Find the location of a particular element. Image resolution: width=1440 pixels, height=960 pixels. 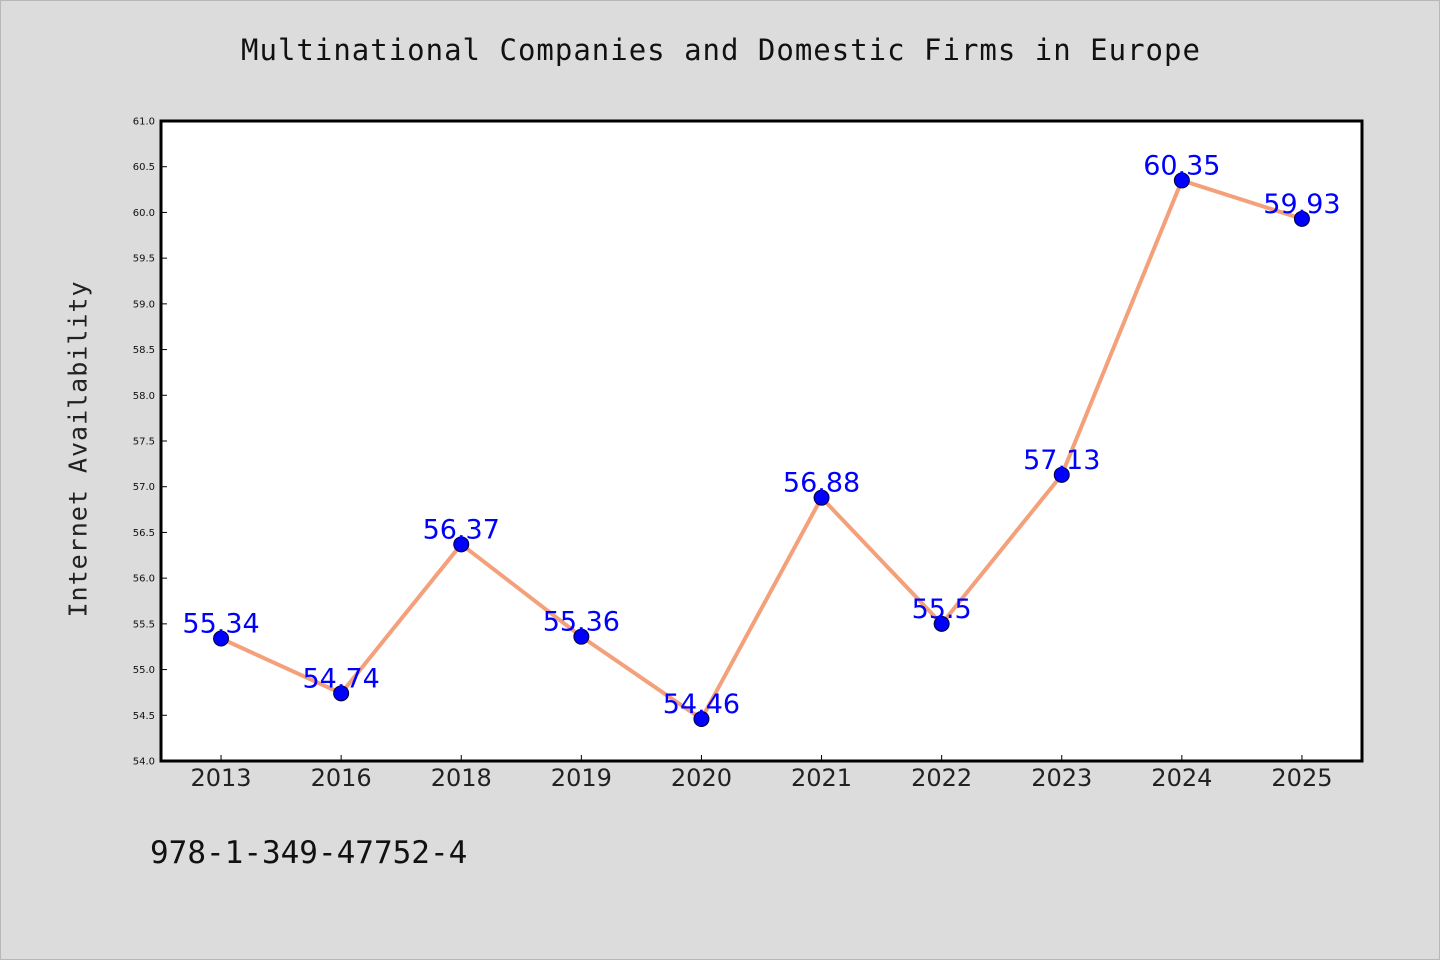

y-tick-label: 54.0 is located at coordinates (144, 762).